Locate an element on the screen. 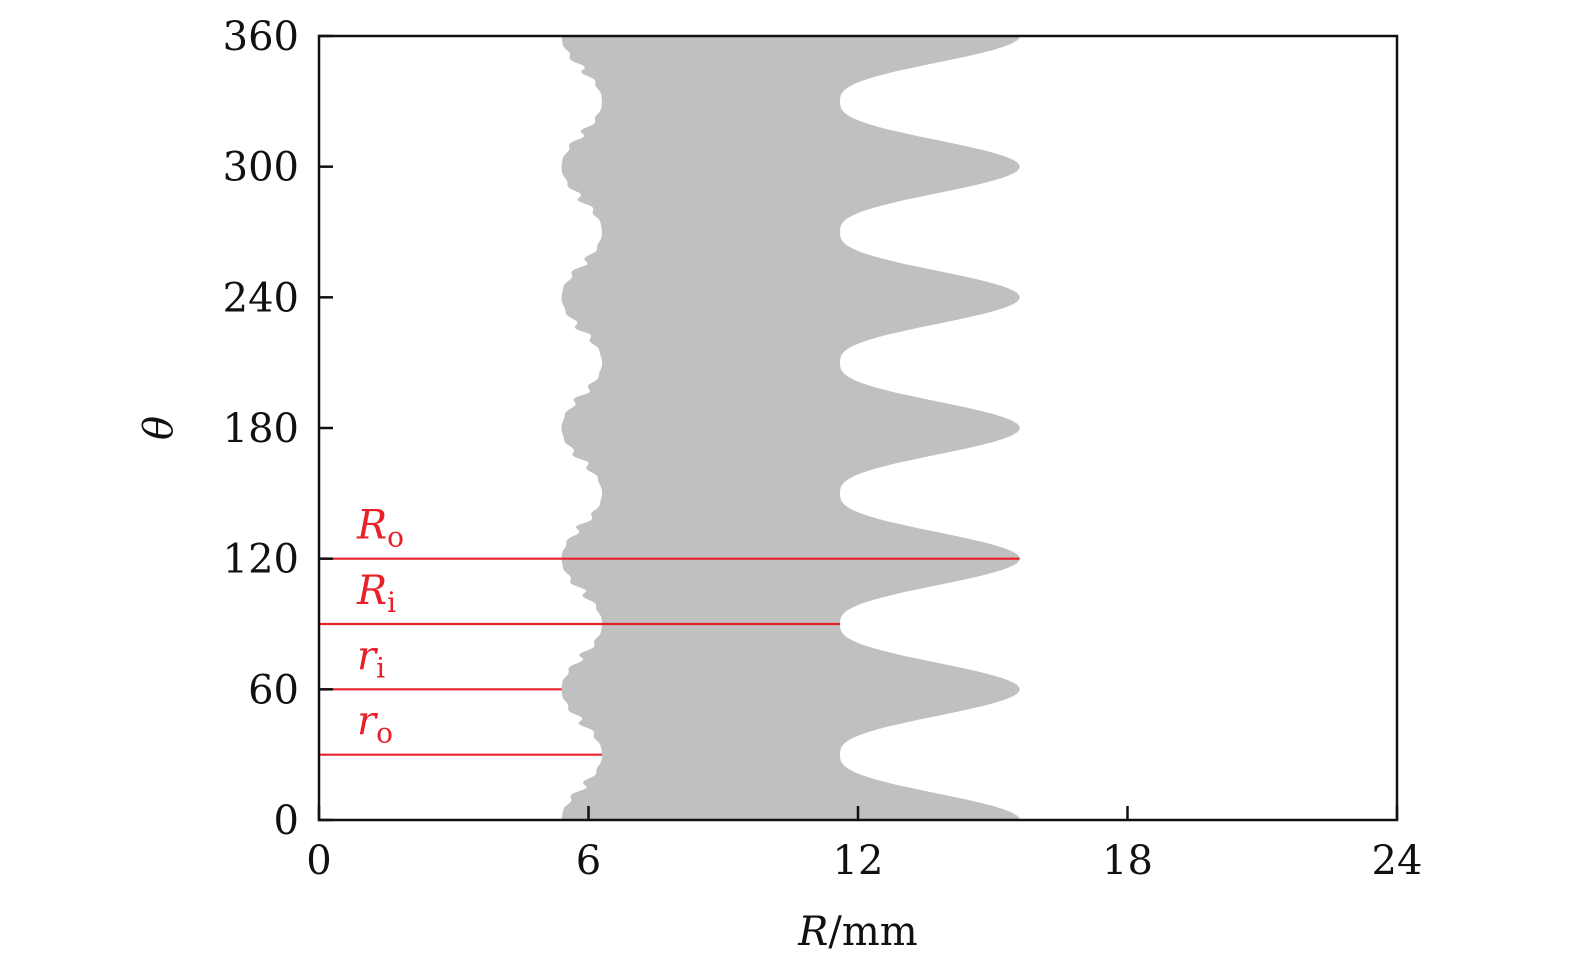 The image size is (1575, 974). y-tick-label: 0 is located at coordinates (286, 821).